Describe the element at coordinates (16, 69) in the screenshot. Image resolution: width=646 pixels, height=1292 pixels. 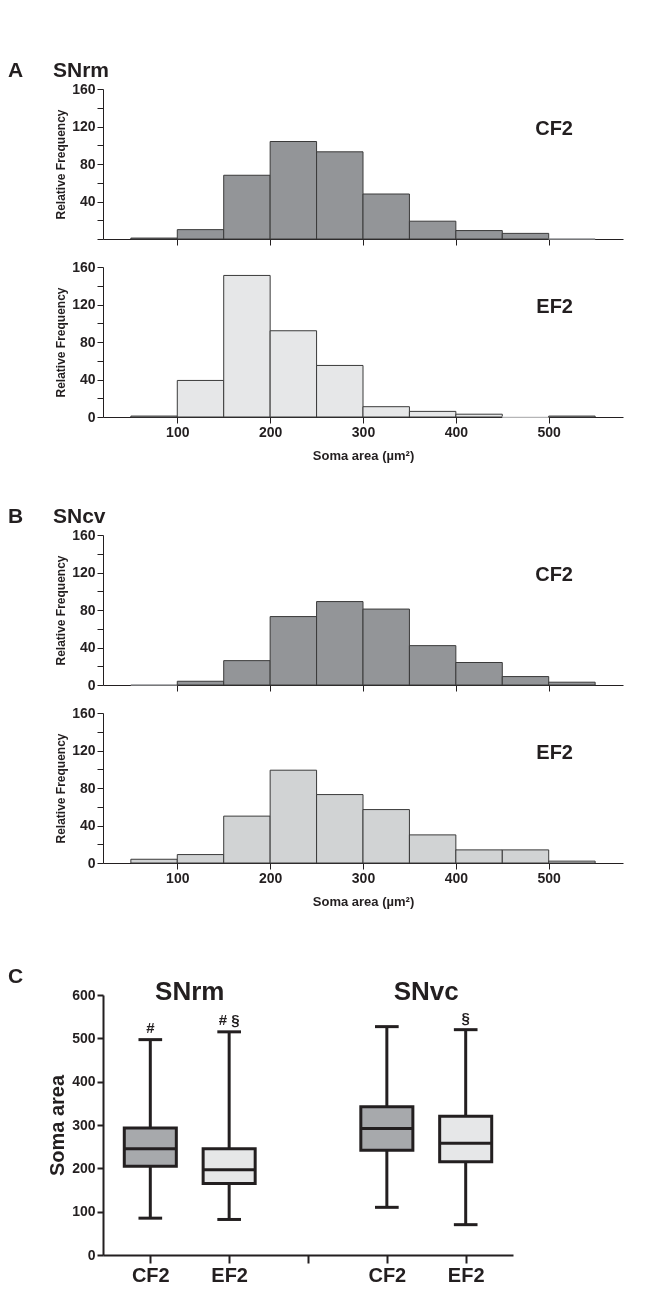
I see `text: A` at that location.